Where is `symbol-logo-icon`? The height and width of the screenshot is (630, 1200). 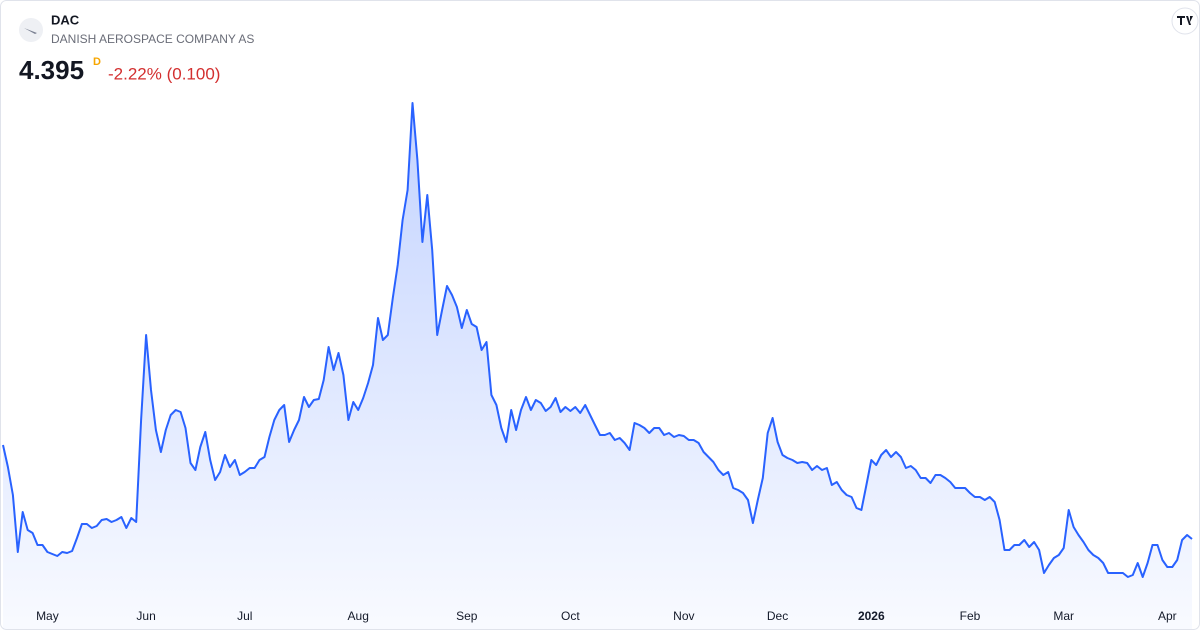
symbol-logo-icon is located at coordinates (30, 31).